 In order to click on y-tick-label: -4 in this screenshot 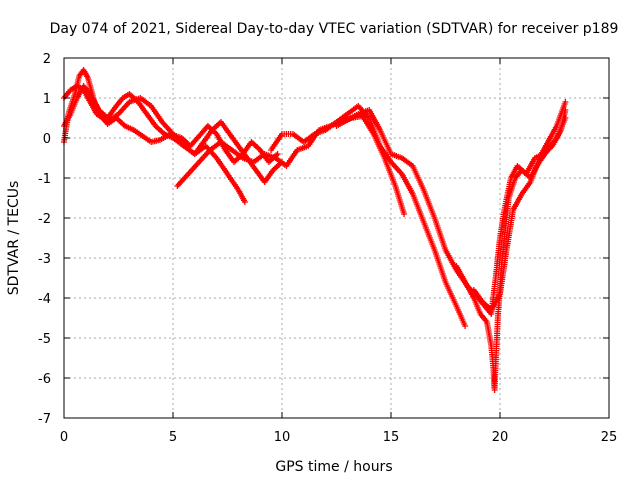, I will do `click(44, 299)`.